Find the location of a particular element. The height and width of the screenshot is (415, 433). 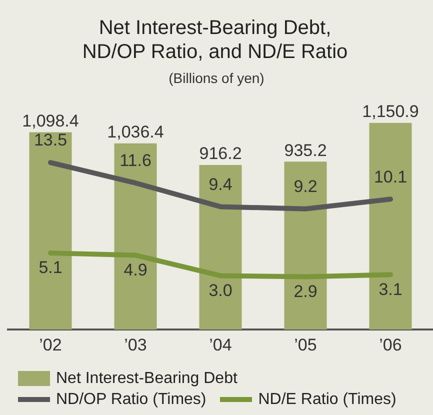

chart-title: Net Interest-Bearing Debt, ND/OP Ratio, and ND/E Ratio is located at coordinates (215, 40).